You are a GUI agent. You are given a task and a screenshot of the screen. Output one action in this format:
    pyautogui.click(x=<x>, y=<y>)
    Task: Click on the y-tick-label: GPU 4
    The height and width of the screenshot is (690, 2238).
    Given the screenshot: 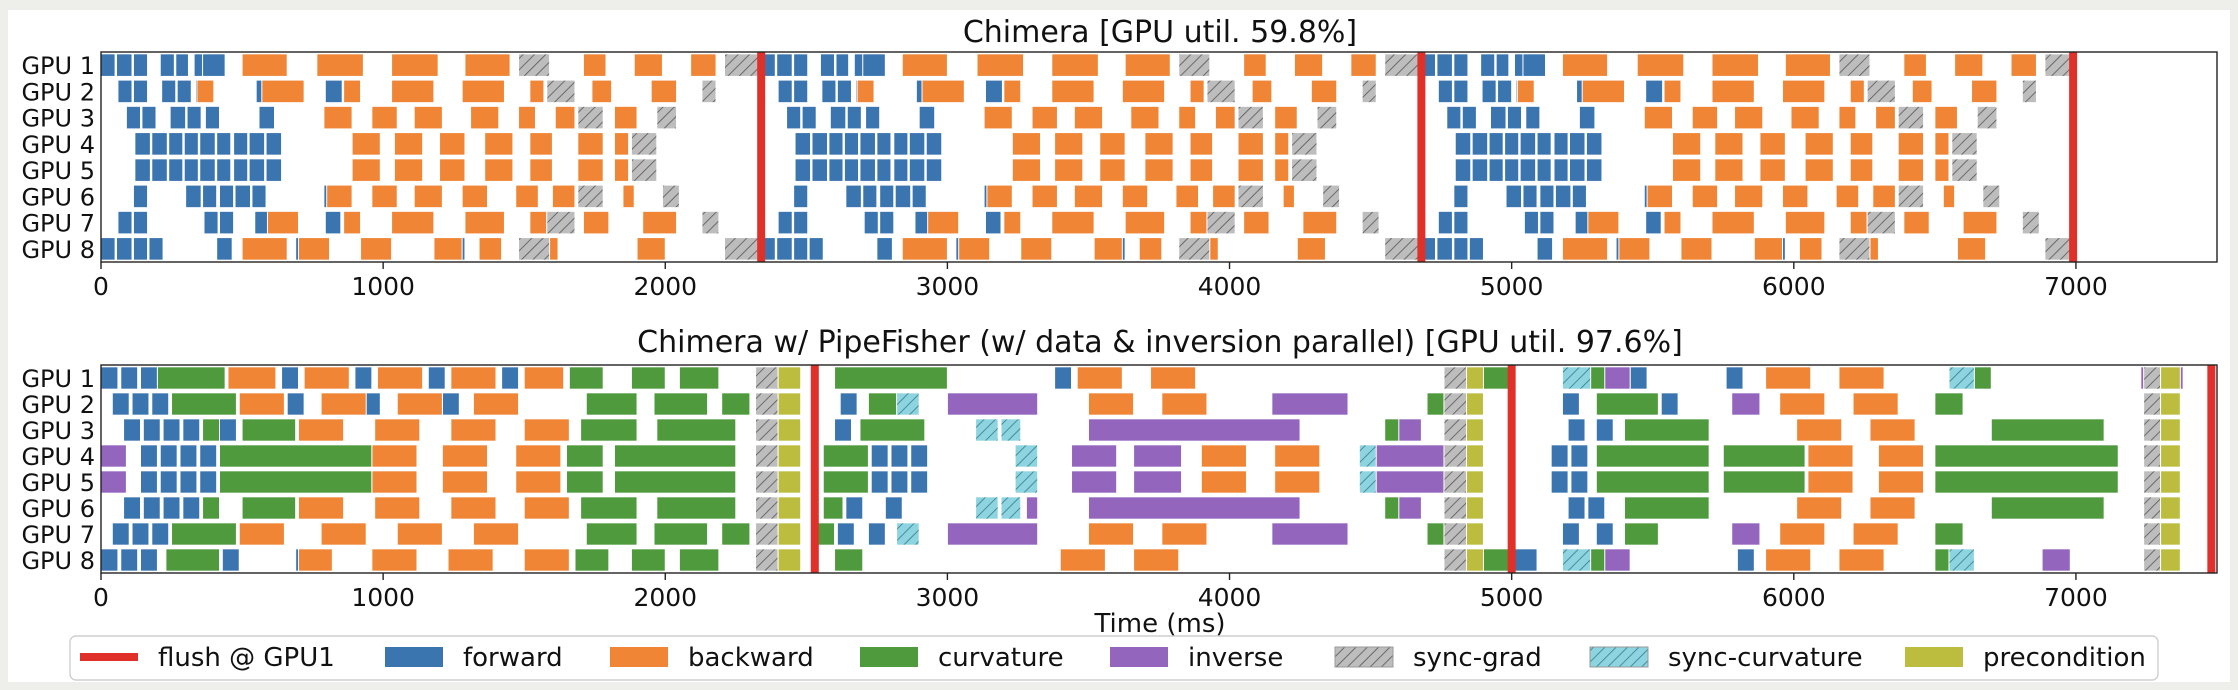 What is the action you would take?
    pyautogui.click(x=58, y=145)
    